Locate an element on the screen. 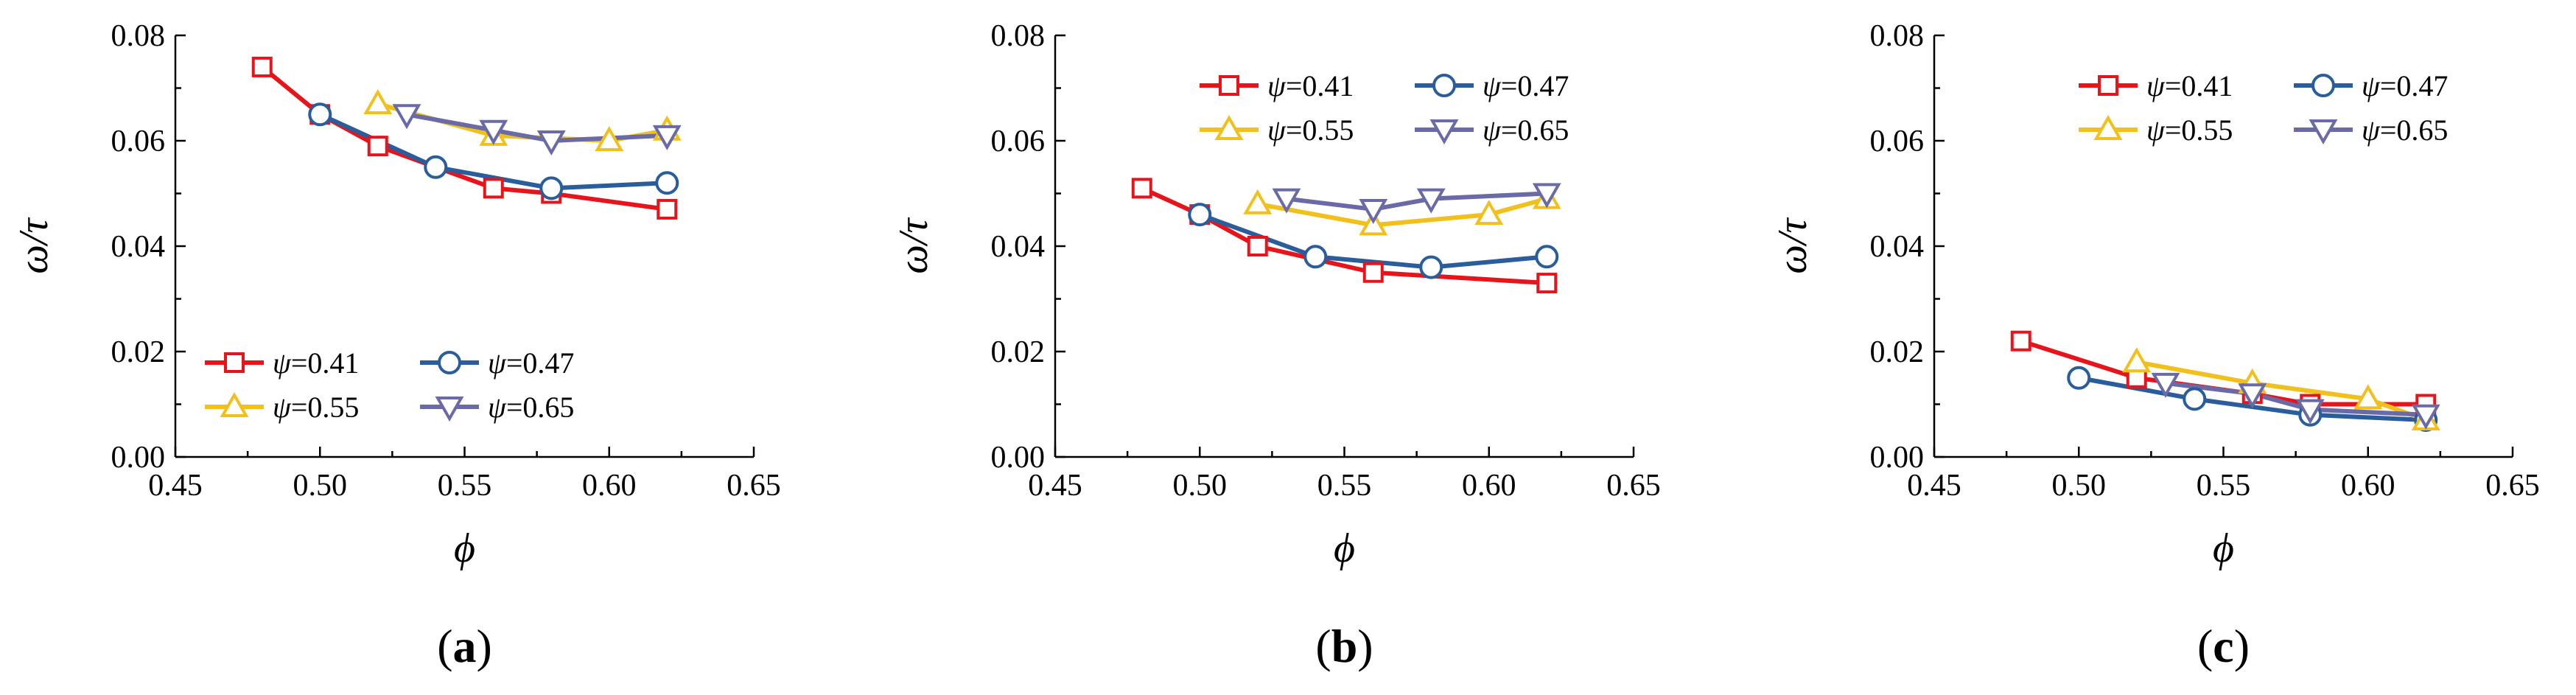  panel-label: (a) is located at coordinates (465, 646).